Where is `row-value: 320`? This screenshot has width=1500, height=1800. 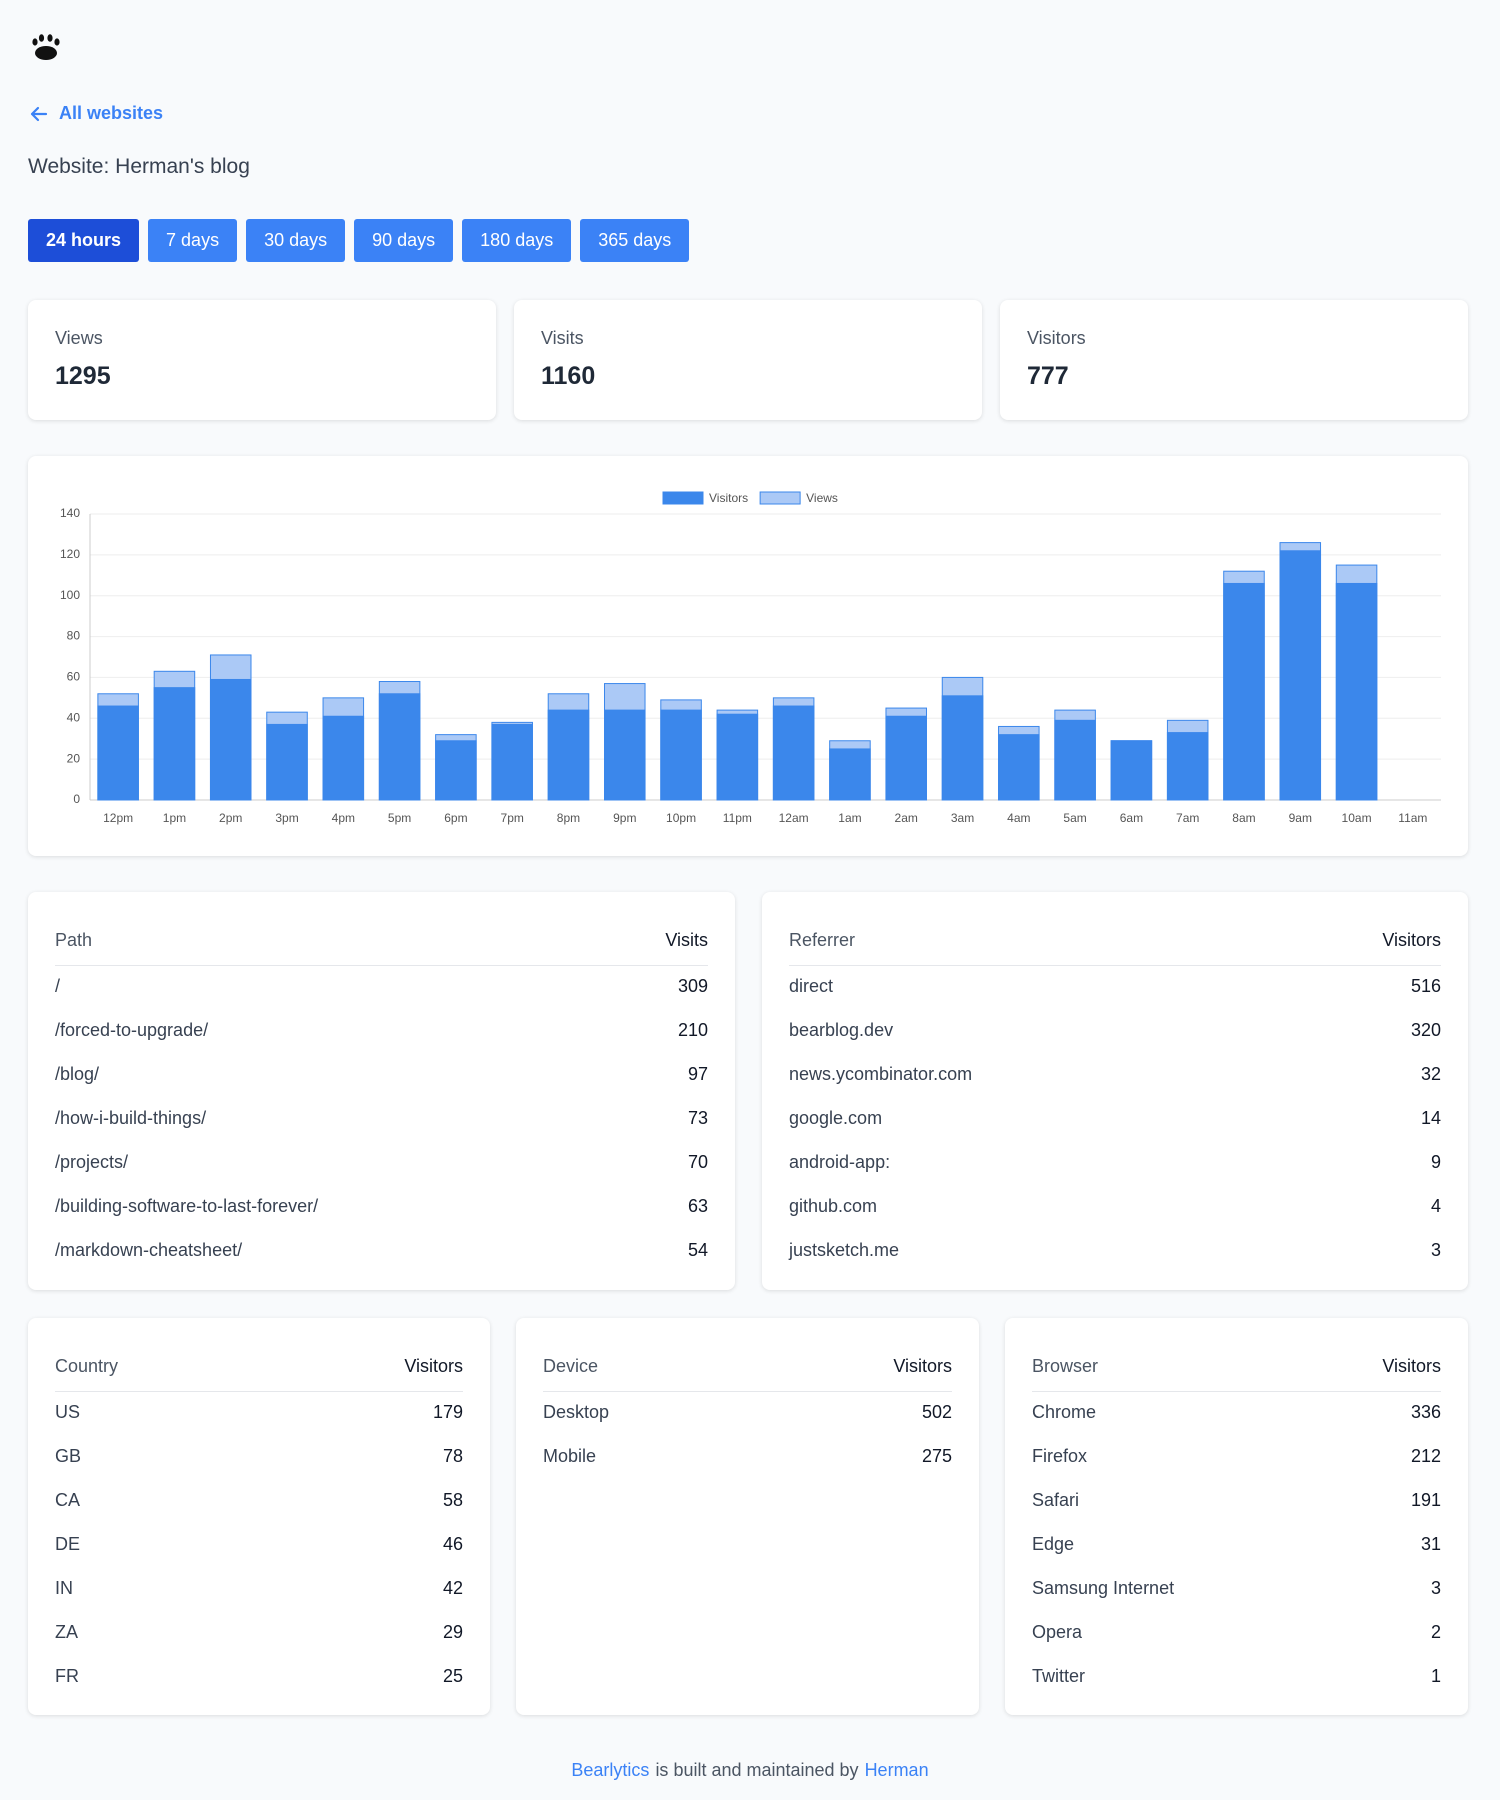
row-value: 320 is located at coordinates (1425, 1030).